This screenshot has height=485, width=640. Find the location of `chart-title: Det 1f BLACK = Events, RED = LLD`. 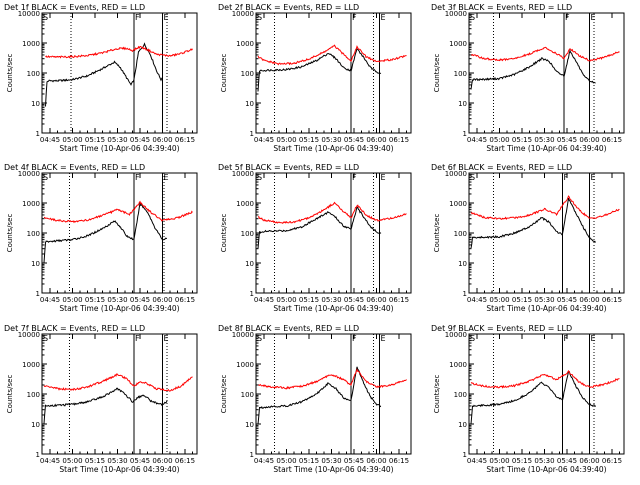

chart-title: Det 1f BLACK = Events, RED = LLD is located at coordinates (74, 7).